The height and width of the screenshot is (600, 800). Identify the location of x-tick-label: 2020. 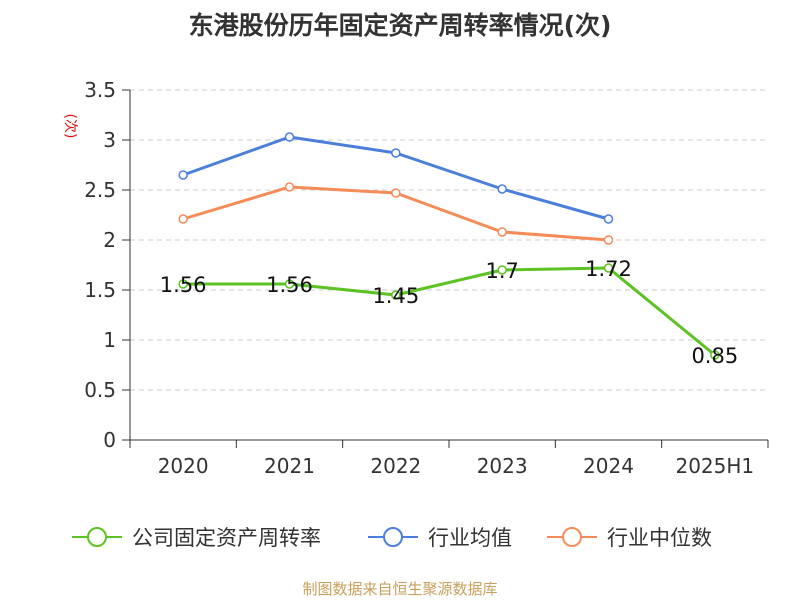
(183, 466).